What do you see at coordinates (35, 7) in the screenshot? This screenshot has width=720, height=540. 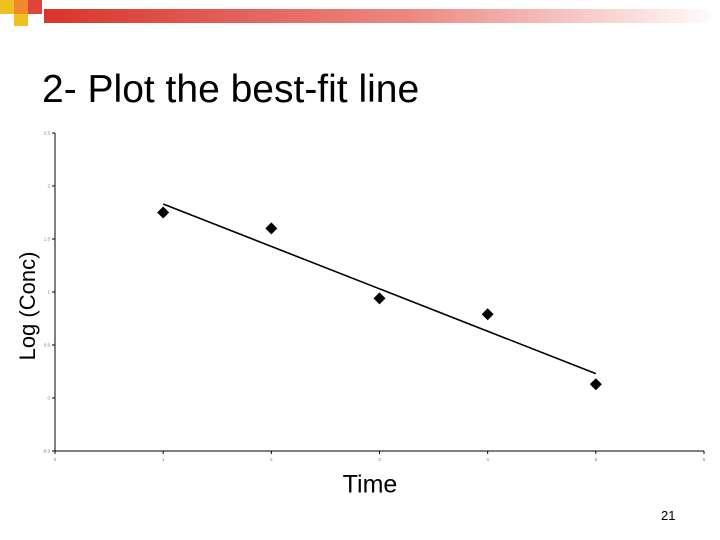 I see `accent-square-red` at bounding box center [35, 7].